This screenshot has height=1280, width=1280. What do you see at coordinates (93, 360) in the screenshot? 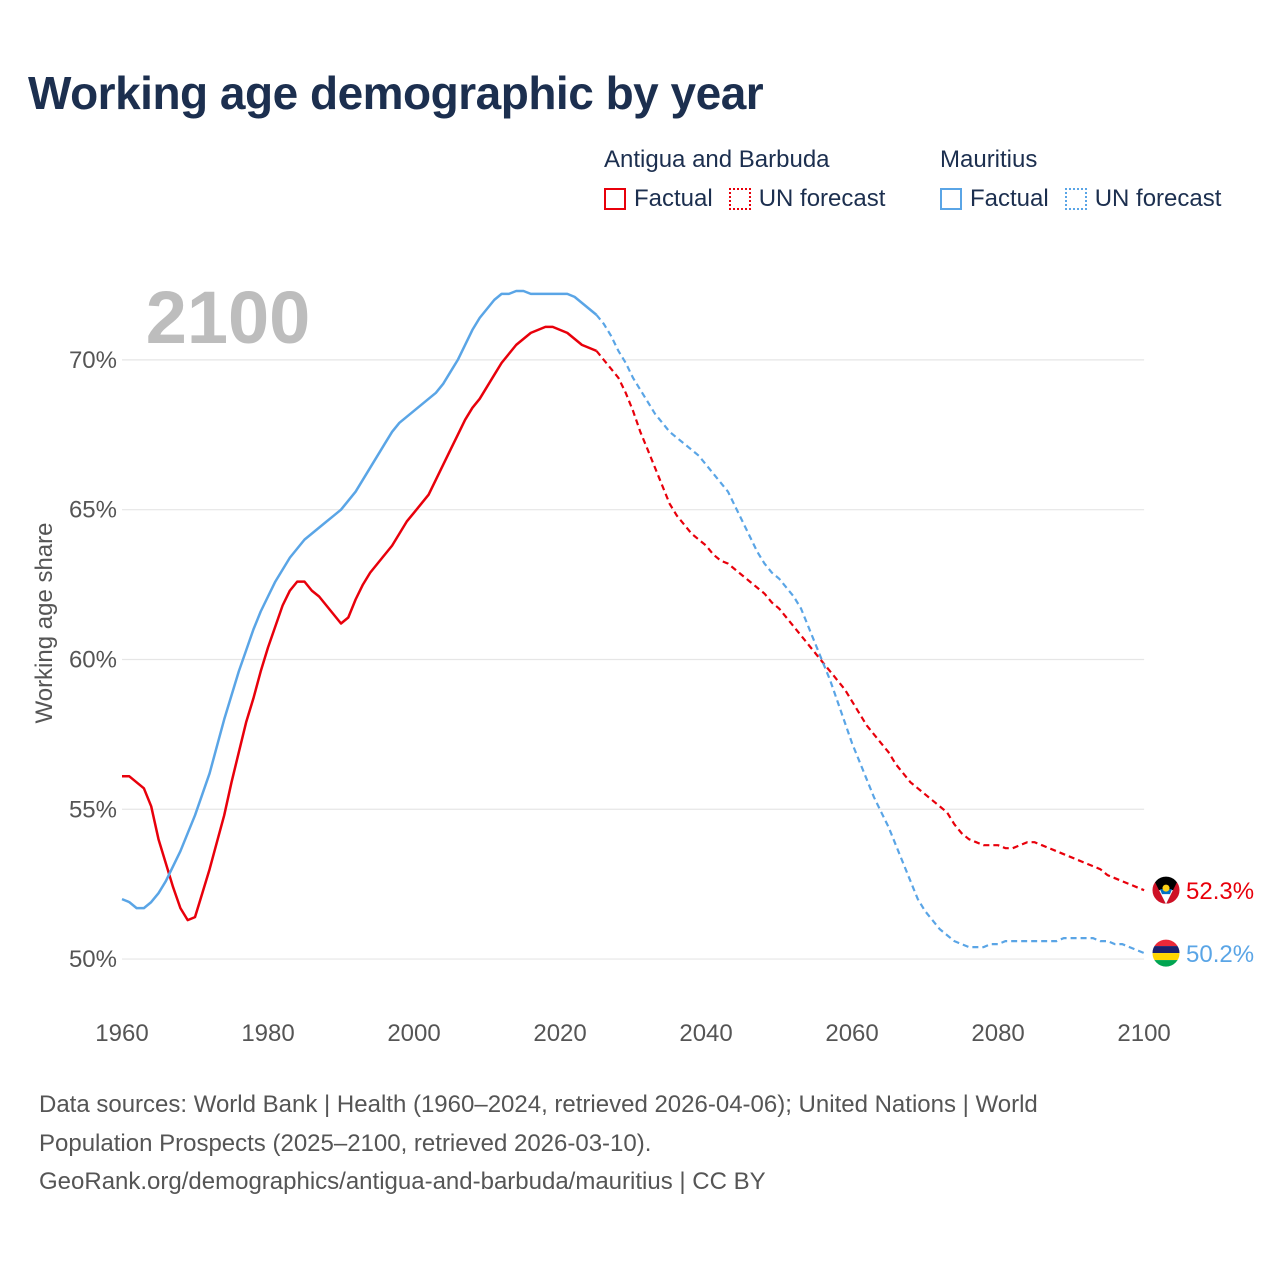
I see `y-tick-label: 70%` at bounding box center [93, 360].